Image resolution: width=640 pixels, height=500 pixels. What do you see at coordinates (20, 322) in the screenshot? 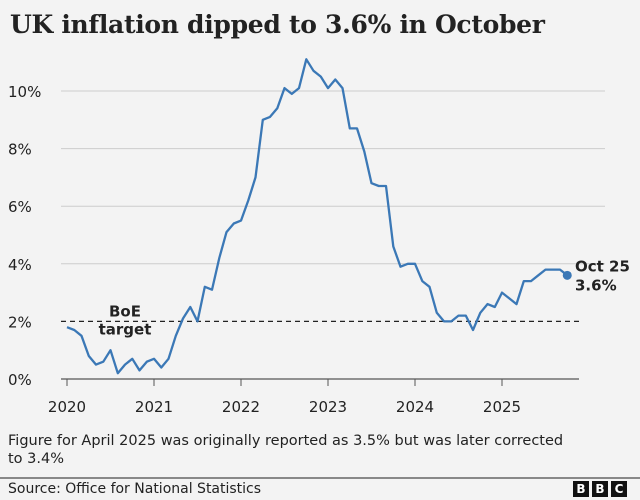
I see `y-tick-label: 2%` at bounding box center [20, 322].